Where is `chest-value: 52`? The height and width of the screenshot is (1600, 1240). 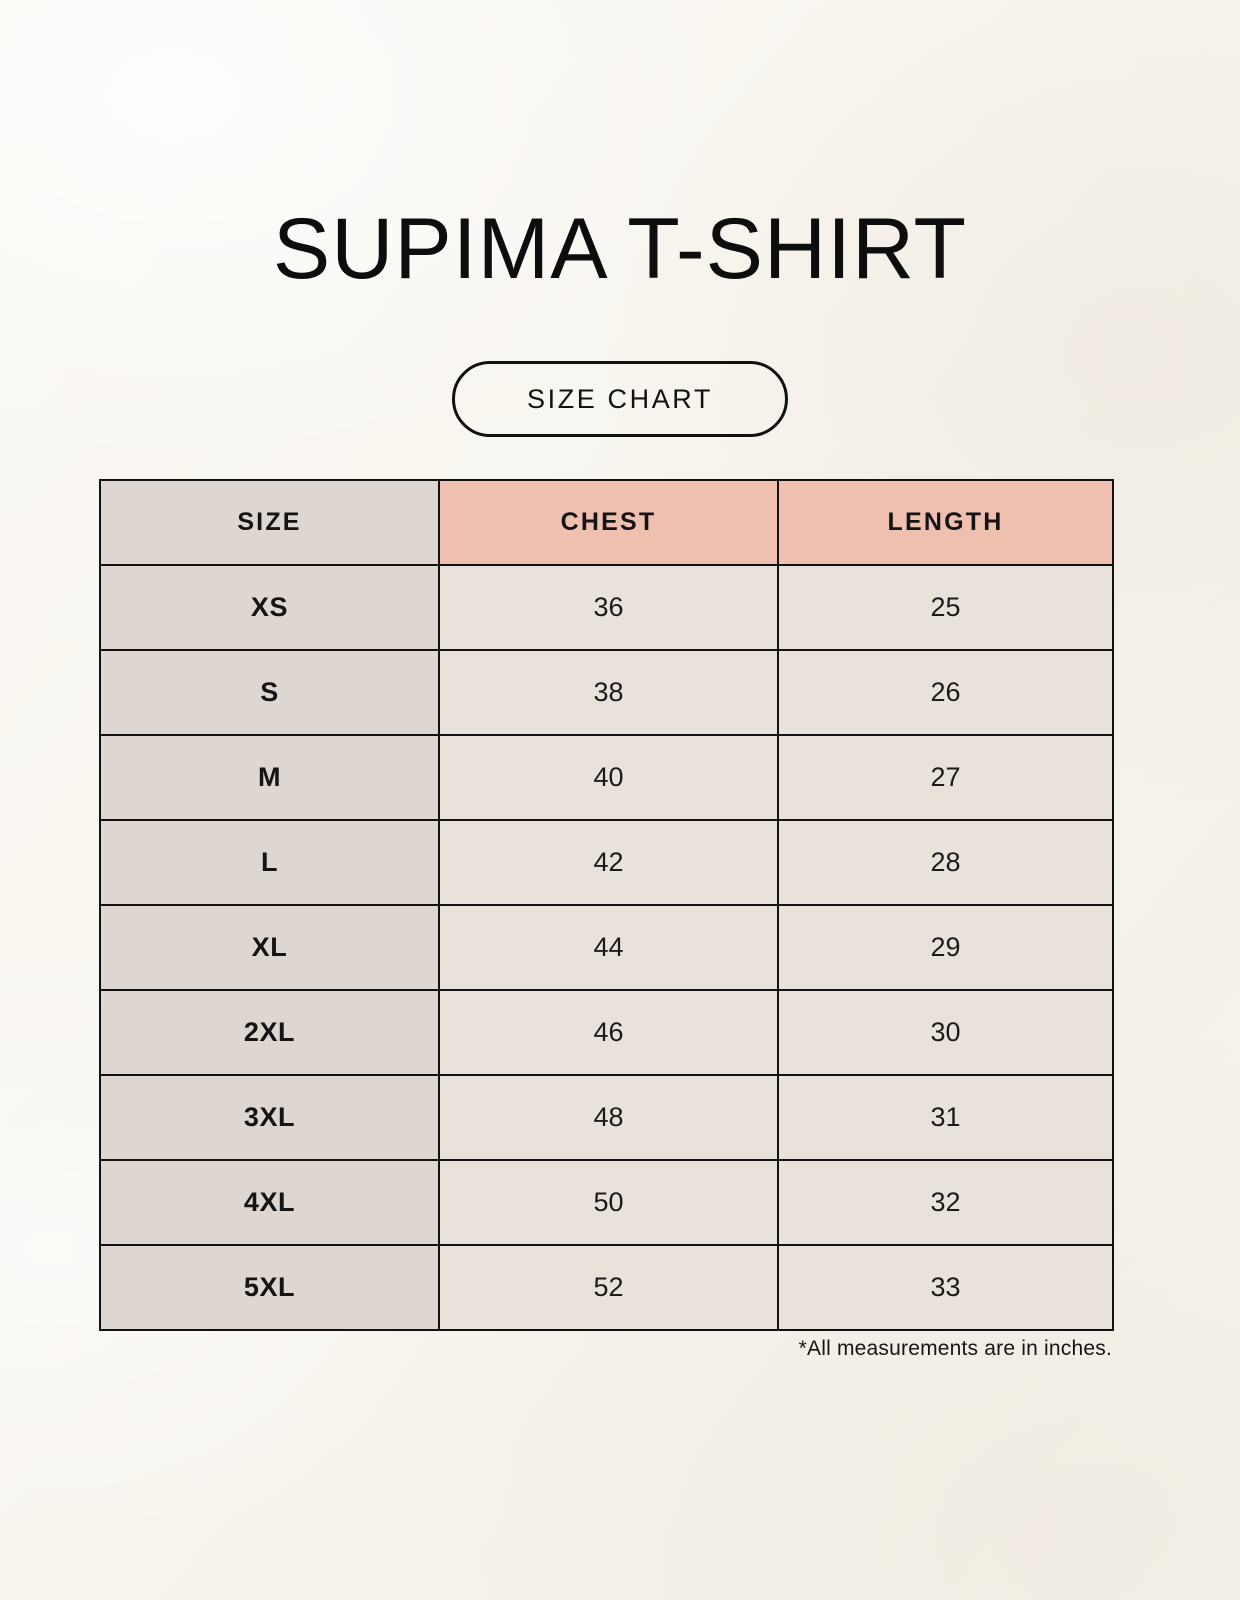 chest-value: 52 is located at coordinates (608, 1287).